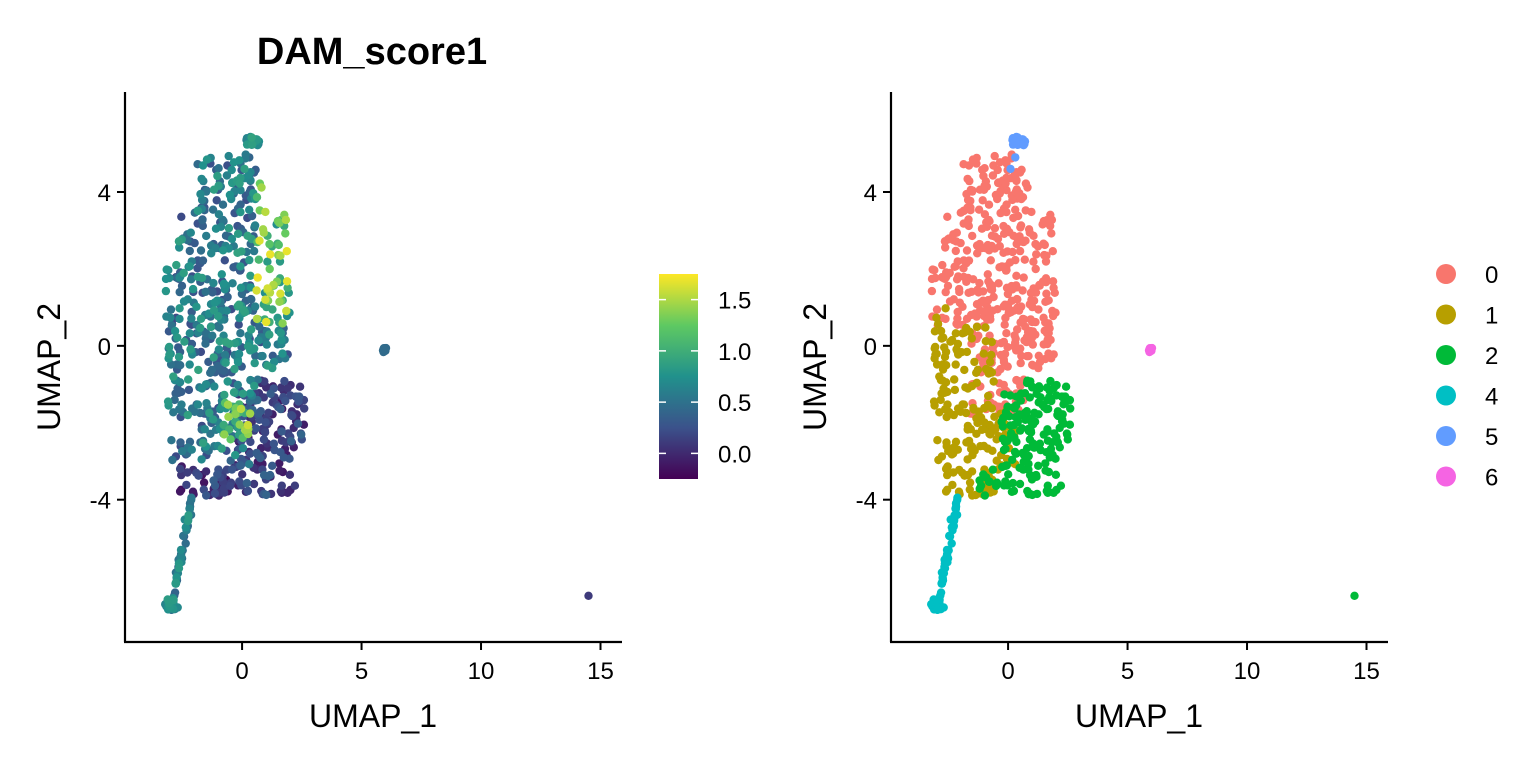 The width and height of the screenshot is (1536, 768). What do you see at coordinates (372, 52) in the screenshot?
I see `plot-title: DAM_score1` at bounding box center [372, 52].